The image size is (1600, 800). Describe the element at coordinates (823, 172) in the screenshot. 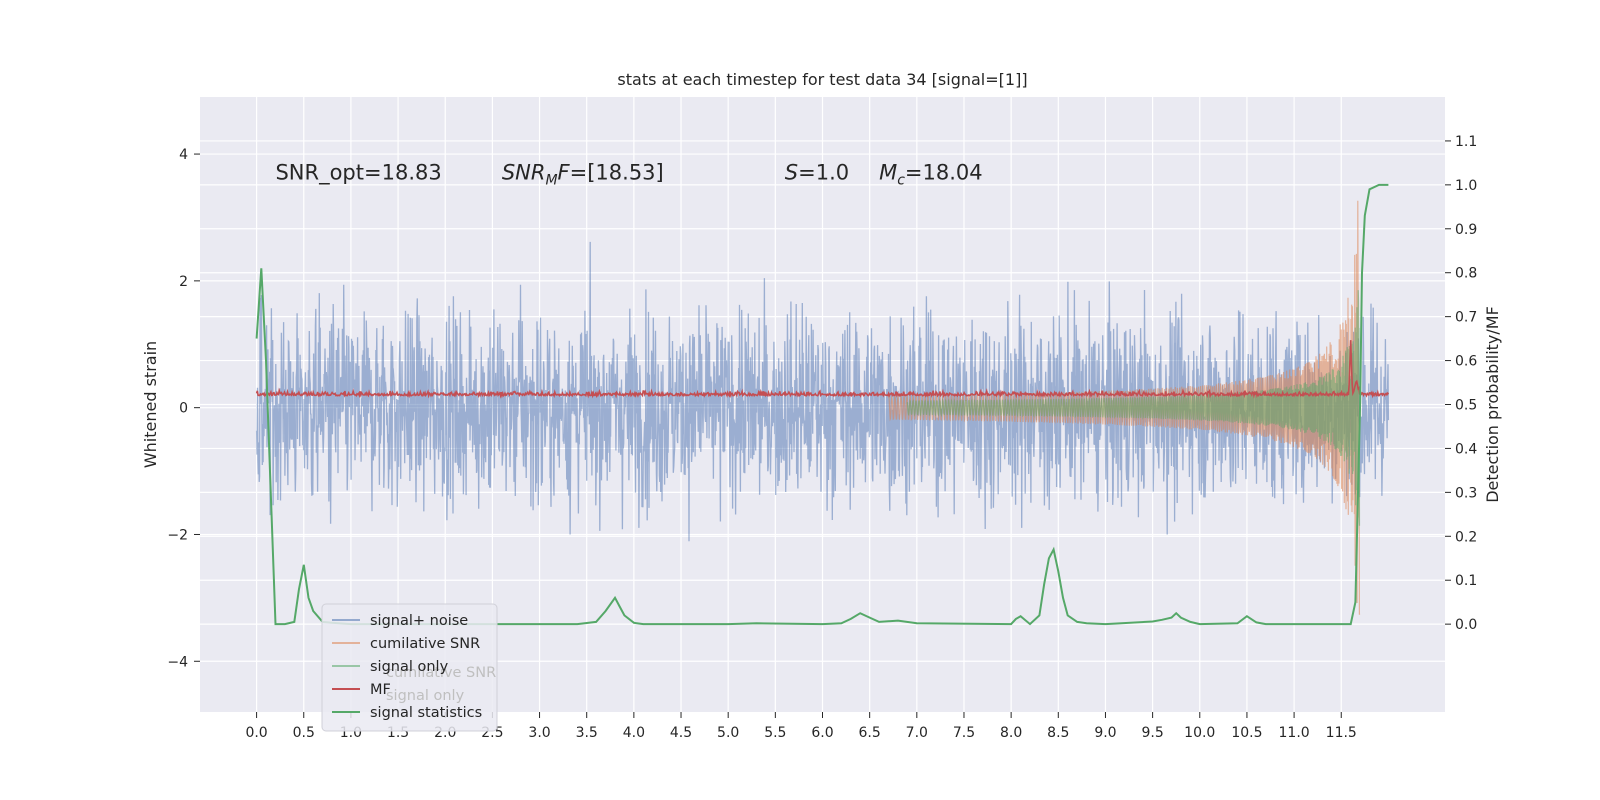

I see `annotation-s-value: =1.0` at that location.